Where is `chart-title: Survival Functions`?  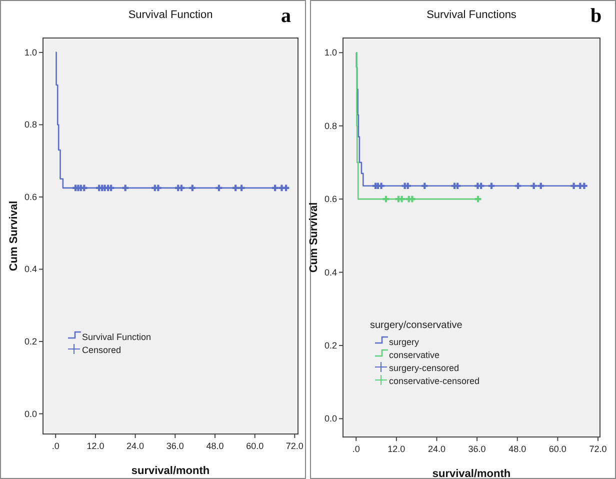 chart-title: Survival Functions is located at coordinates (471, 15).